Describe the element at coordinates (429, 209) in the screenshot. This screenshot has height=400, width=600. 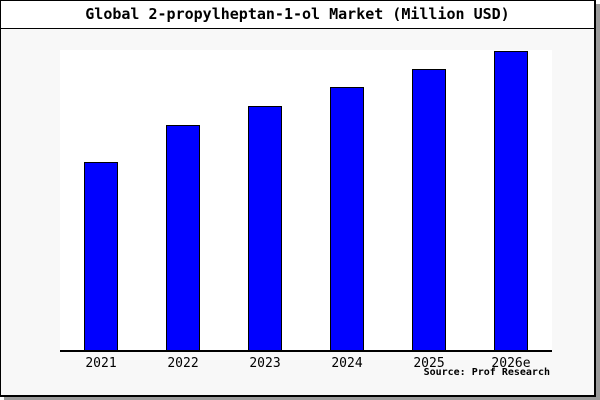
I see `bar-2025` at that location.